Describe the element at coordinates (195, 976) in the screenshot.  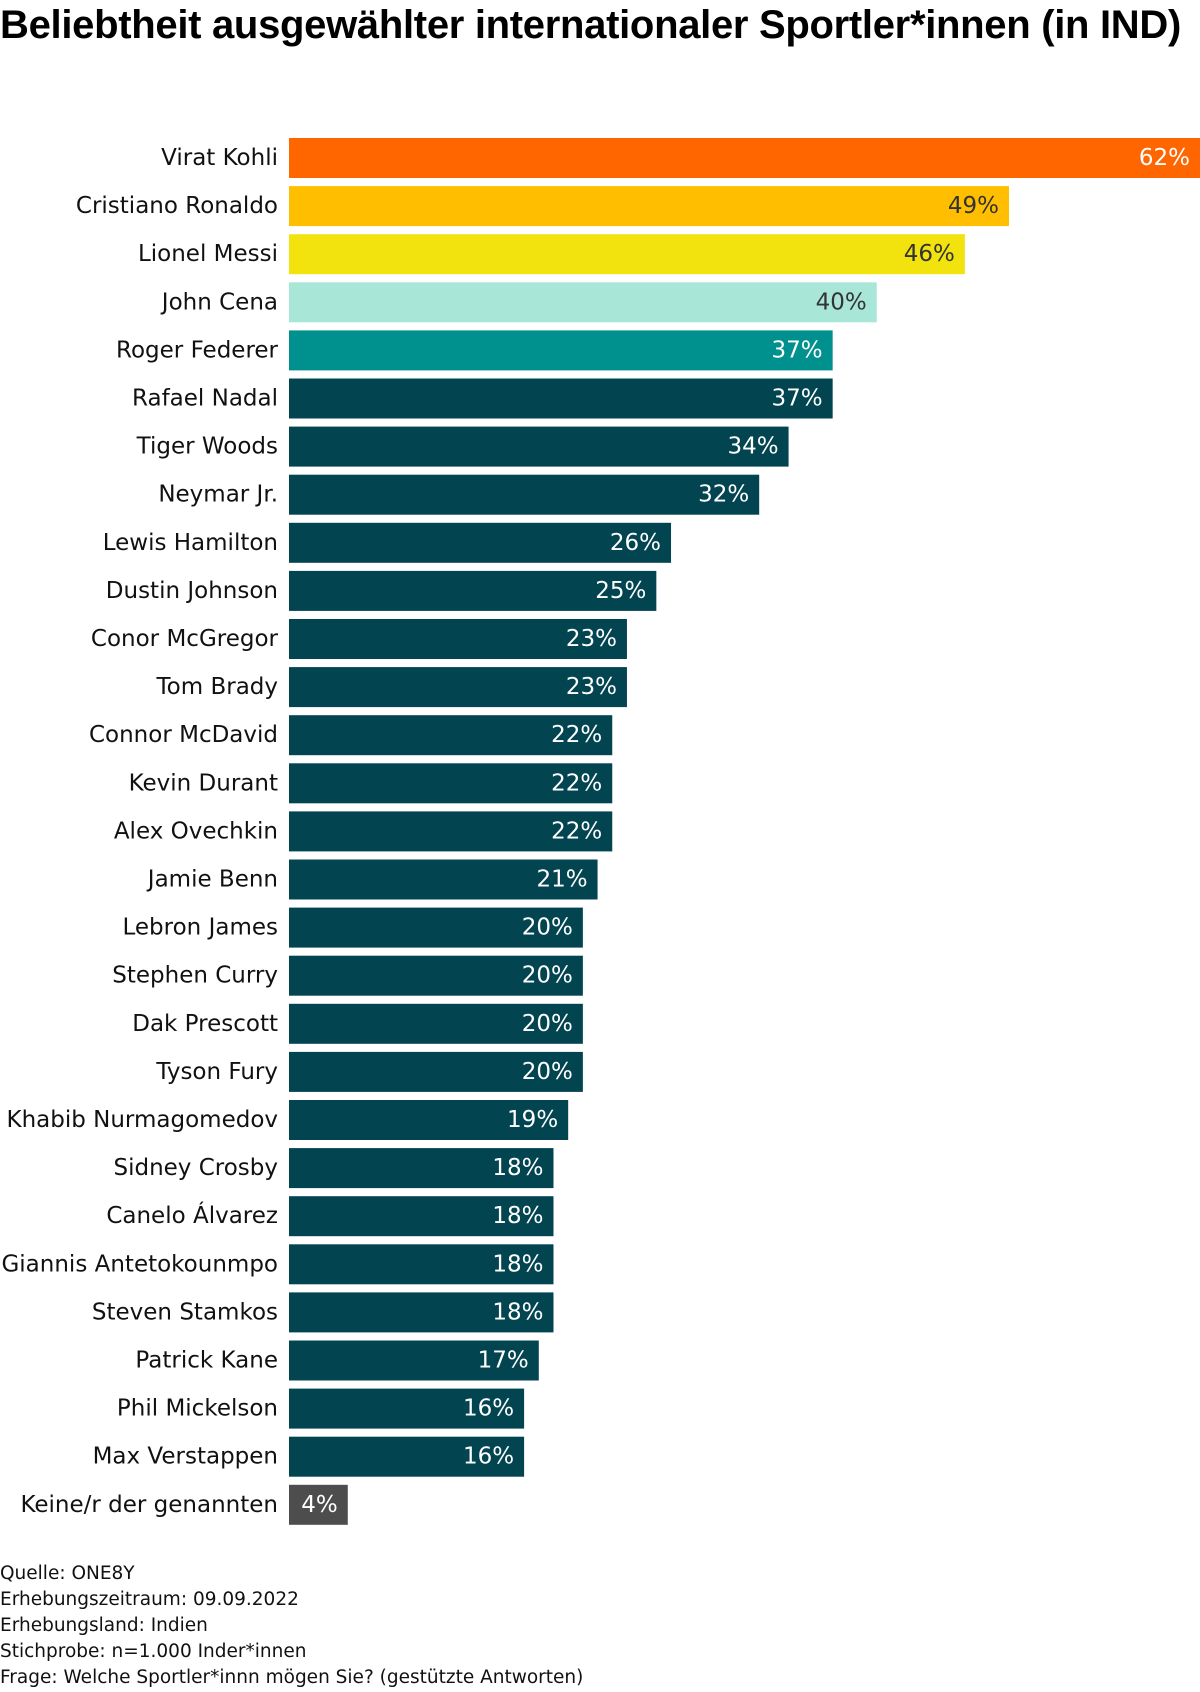
I see `category-label: Stephen Curry` at that location.